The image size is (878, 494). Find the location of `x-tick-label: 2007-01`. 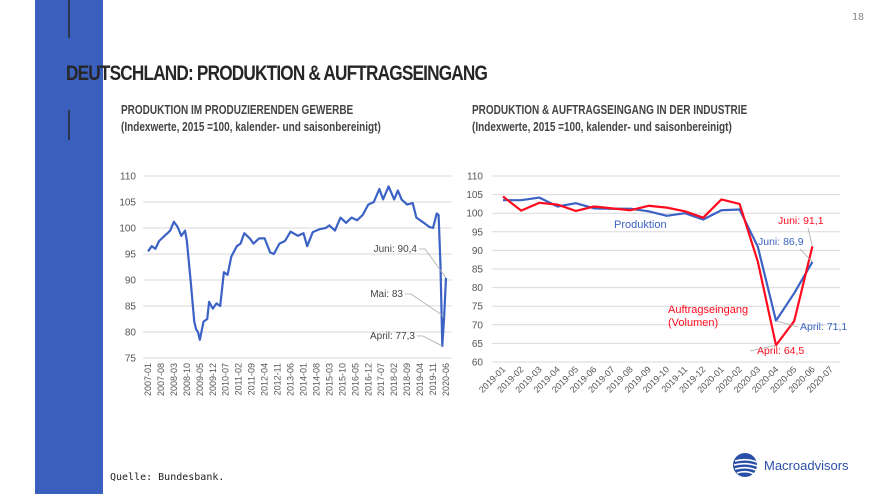

x-tick-label: 2007-01 is located at coordinates (148, 379).